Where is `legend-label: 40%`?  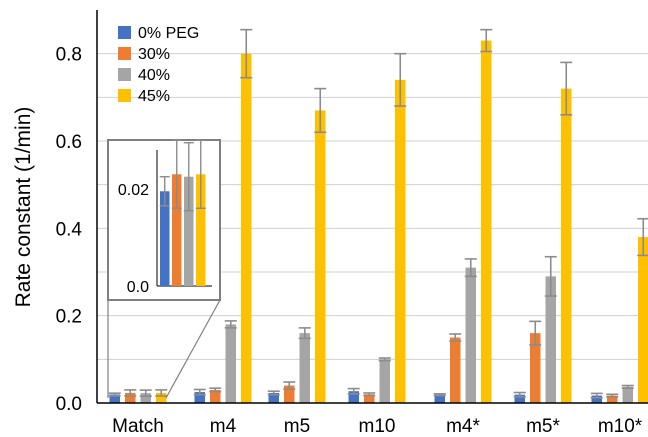
legend-label: 40% is located at coordinates (154, 75).